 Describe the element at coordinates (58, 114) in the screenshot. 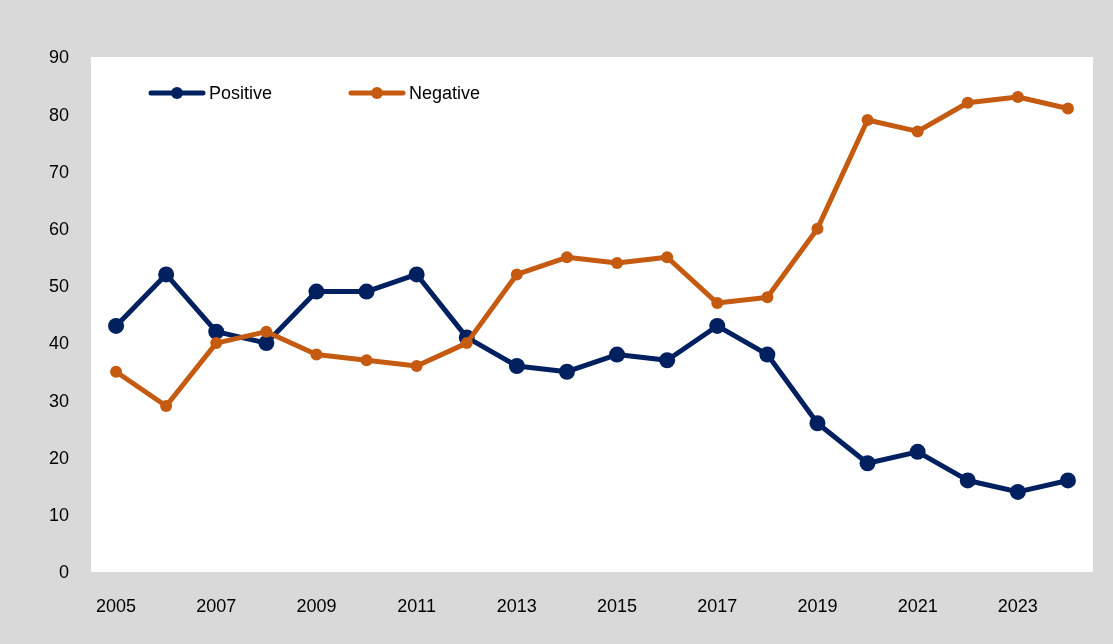

I see `y-tick-label: 80` at that location.